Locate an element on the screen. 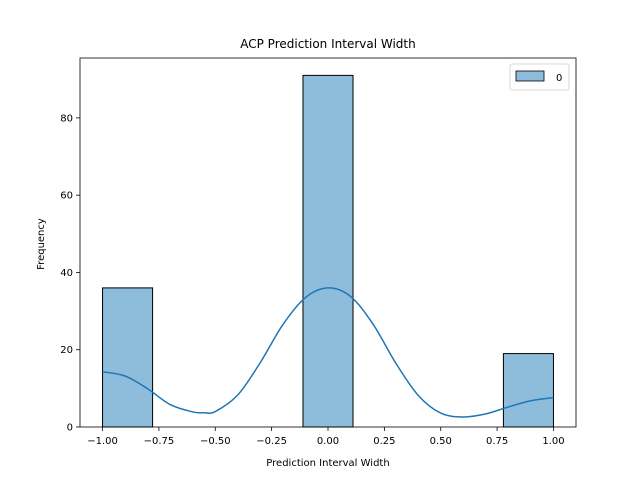  y-axis-ticks: 0 20 40 60 80 is located at coordinates (70, 273).